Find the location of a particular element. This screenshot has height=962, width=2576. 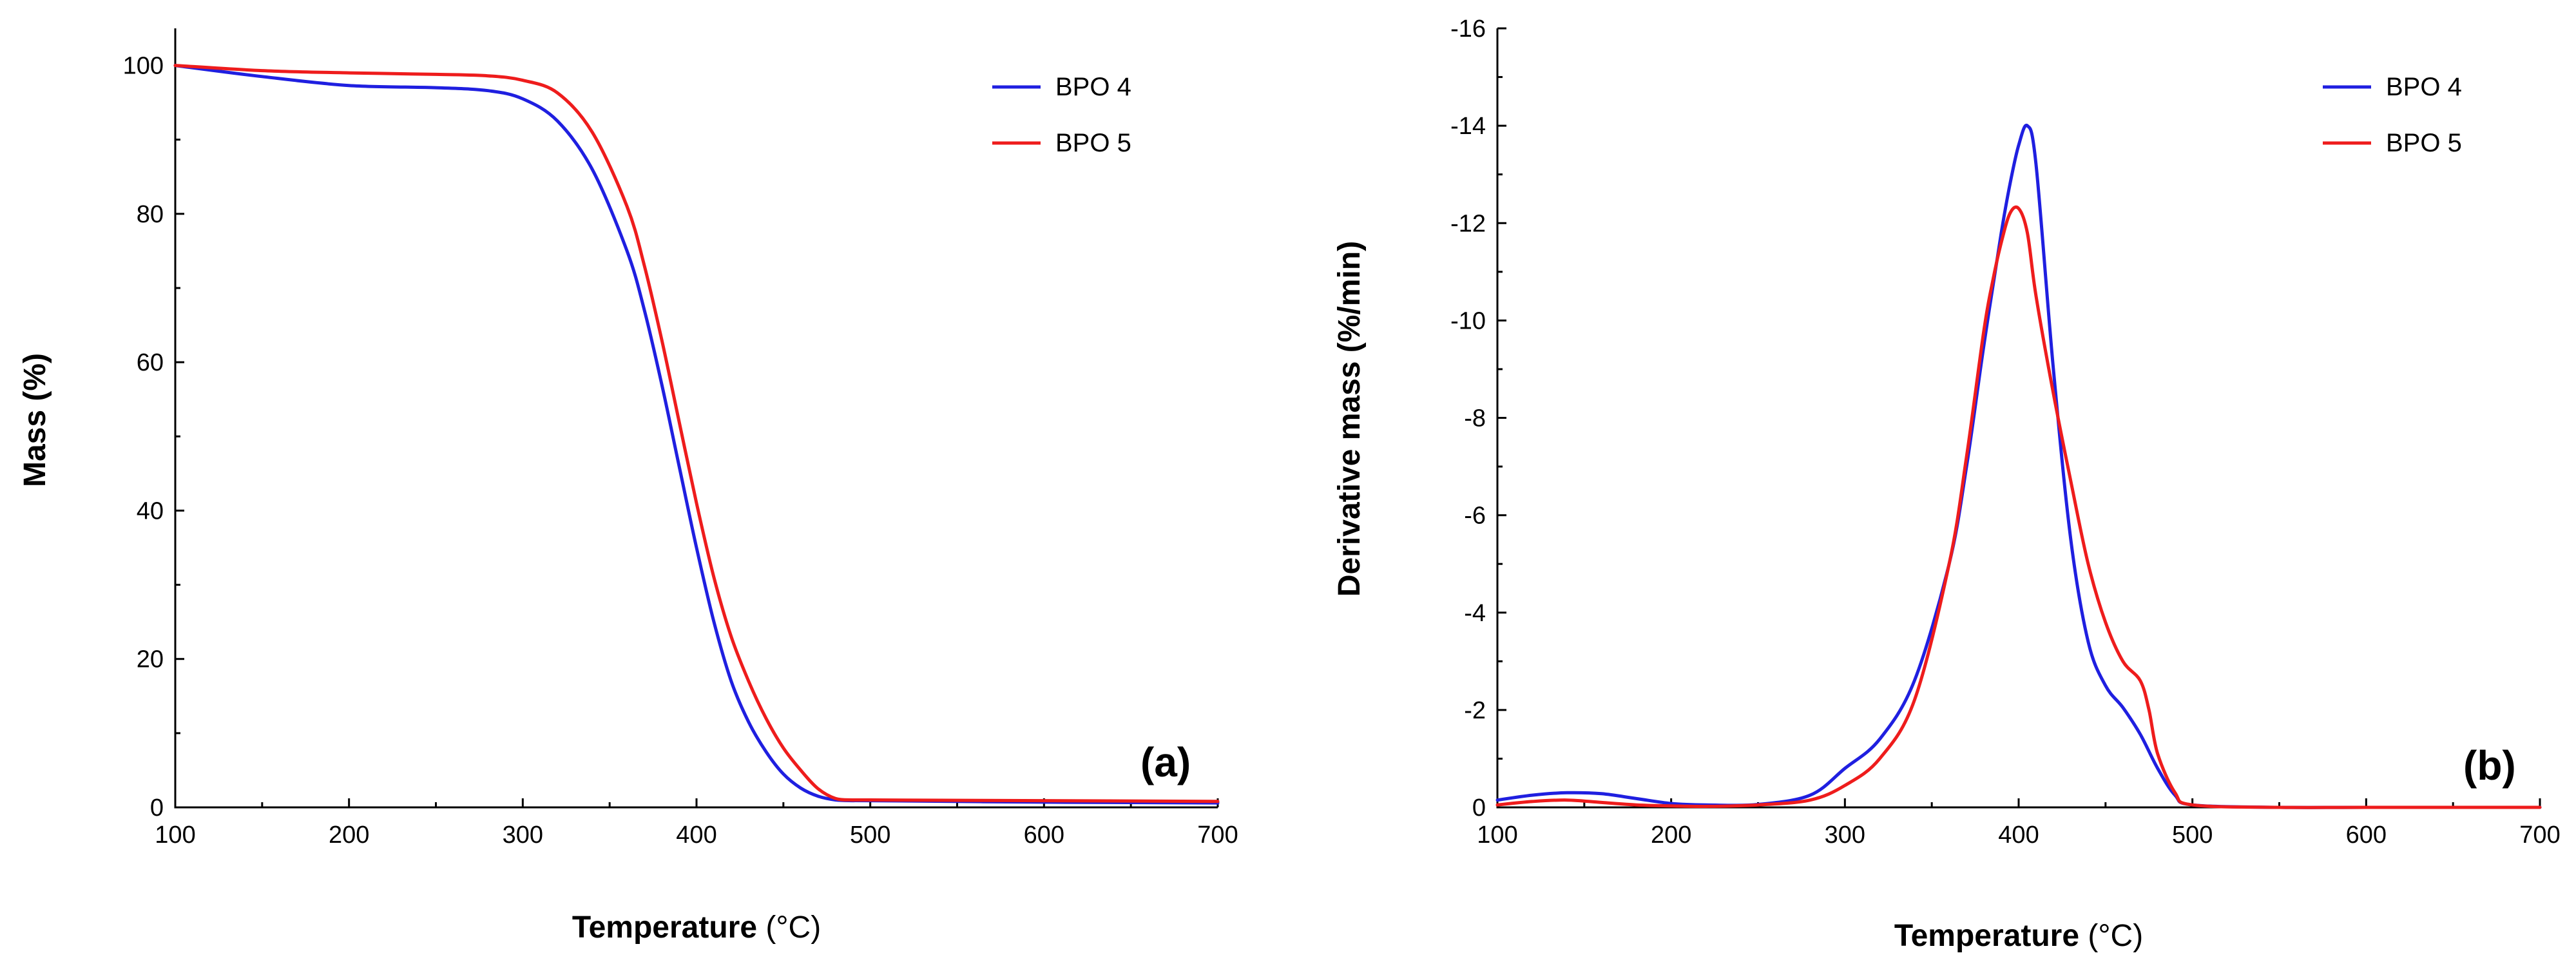

panel-a-x-axis-title: Temperature (°C) is located at coordinates (696, 927).